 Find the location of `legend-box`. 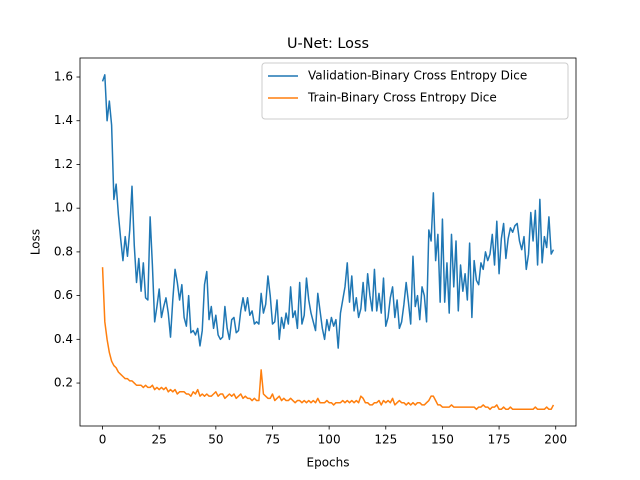

legend-box is located at coordinates (415, 91).